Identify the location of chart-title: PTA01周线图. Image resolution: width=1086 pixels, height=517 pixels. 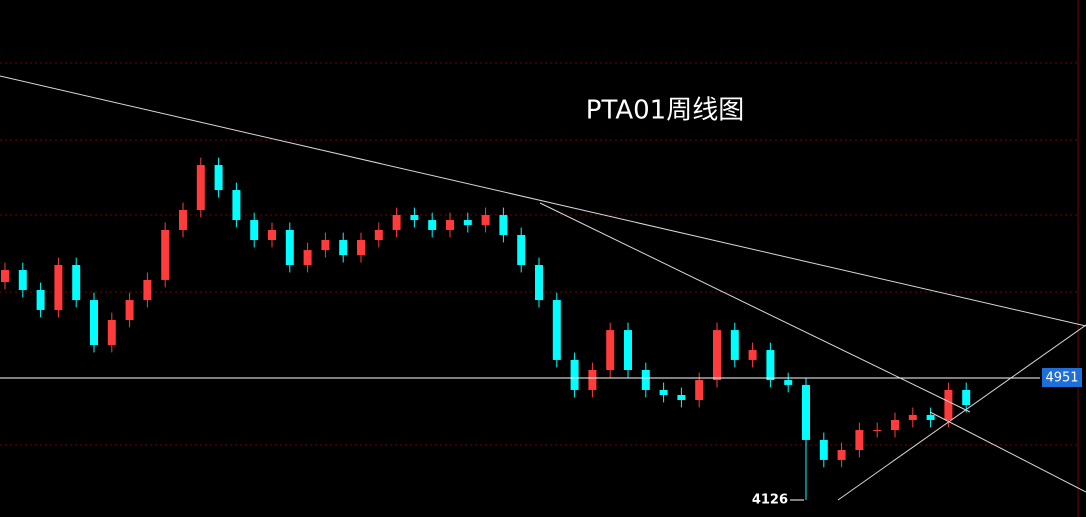
(665, 111).